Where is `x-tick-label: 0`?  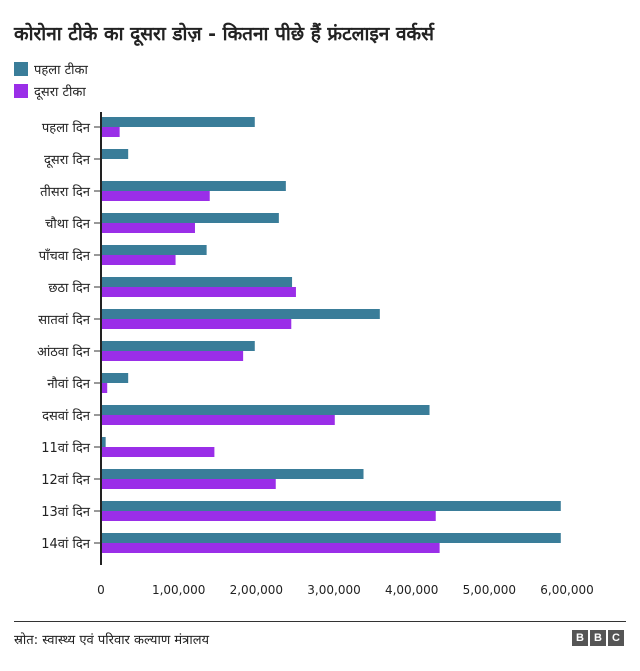
x-tick-label: 0 is located at coordinates (101, 590).